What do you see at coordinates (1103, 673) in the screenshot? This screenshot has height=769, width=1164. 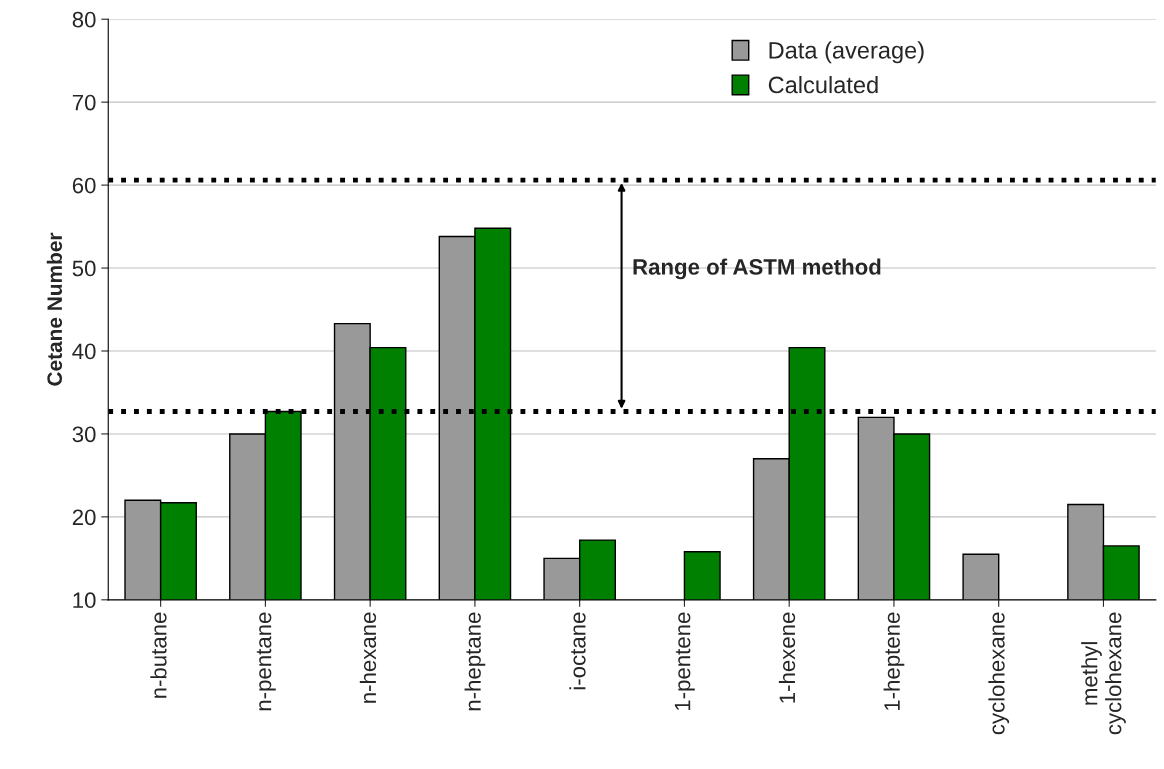 I see `x-tick-label: methyl cyclohexane` at bounding box center [1103, 673].